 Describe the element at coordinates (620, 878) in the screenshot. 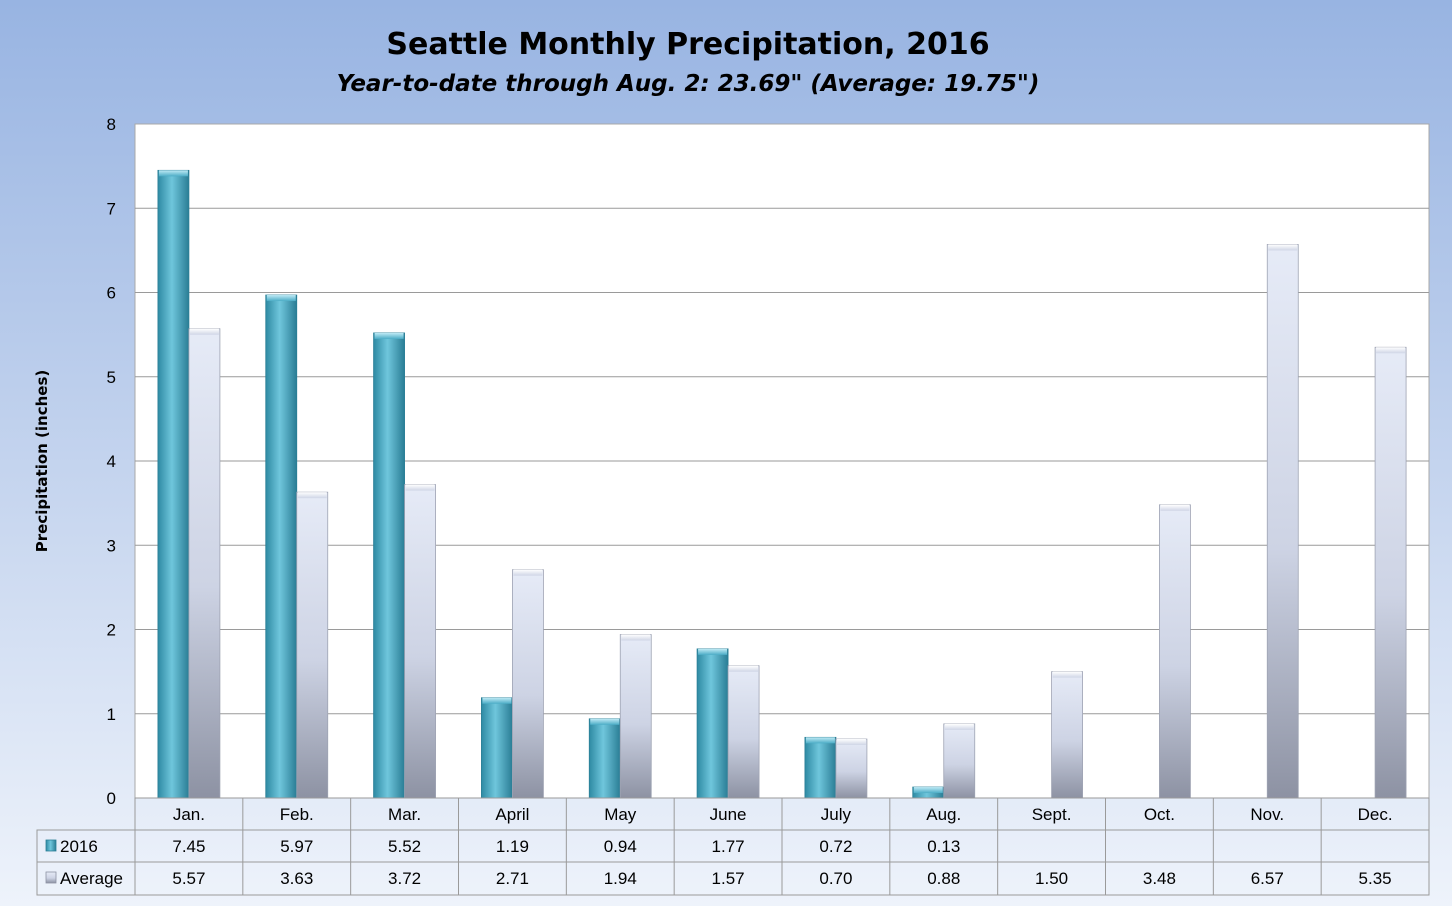

I see `table-value: 1.94` at that location.